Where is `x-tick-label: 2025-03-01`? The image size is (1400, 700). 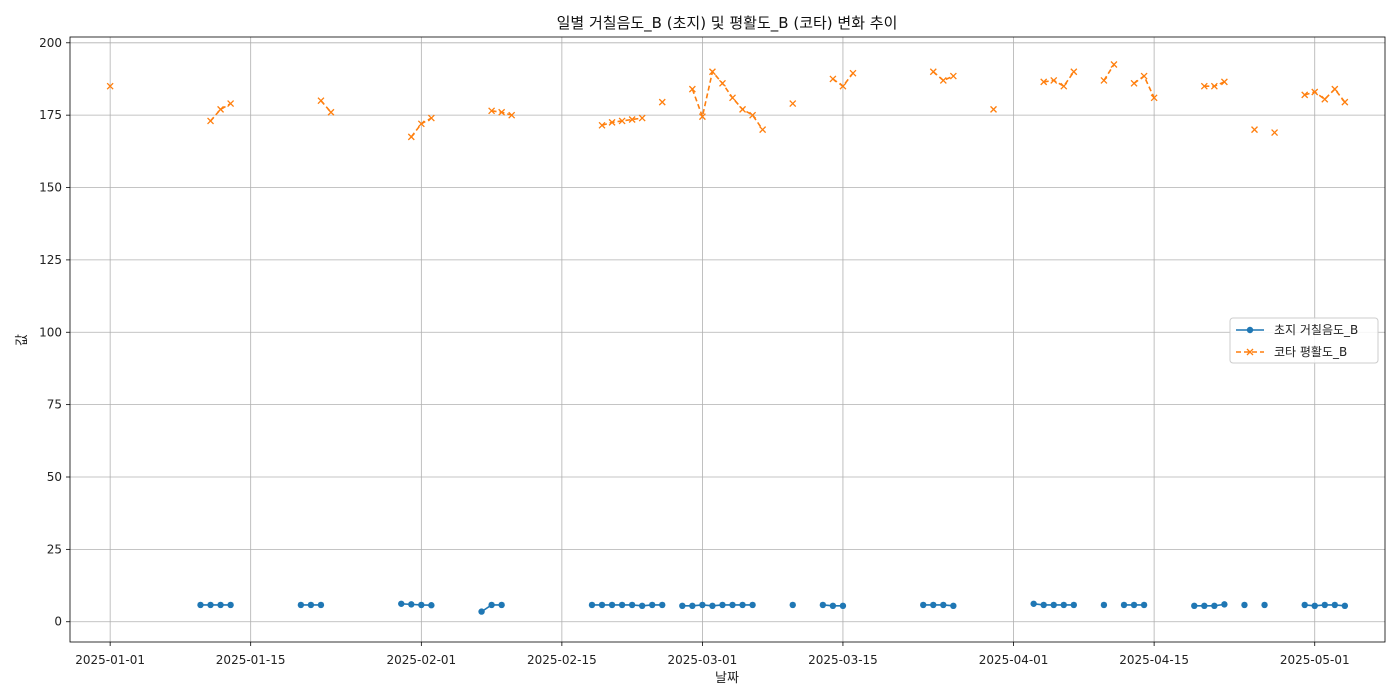 x-tick-label: 2025-03-01 is located at coordinates (703, 660).